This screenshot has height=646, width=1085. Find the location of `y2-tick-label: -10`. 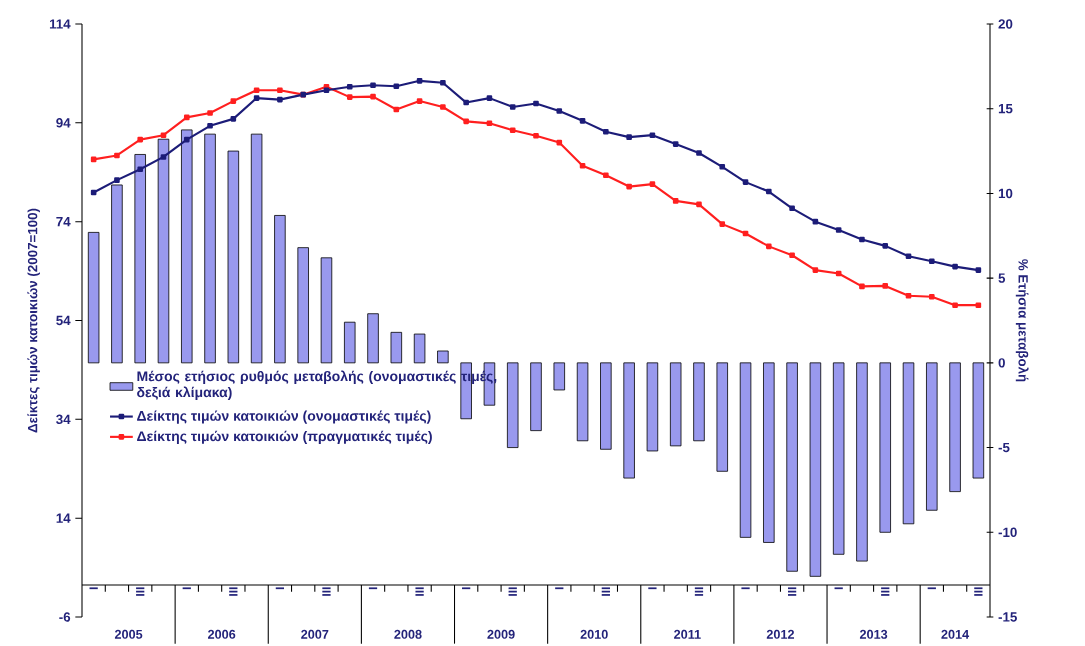

y2-tick-label: -10 is located at coordinates (1007, 532).